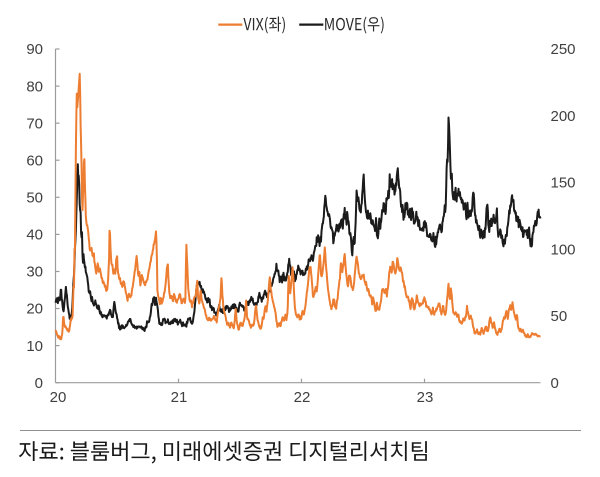 The width and height of the screenshot is (600, 477). What do you see at coordinates (563, 116) in the screenshot?
I see `svg-text: 200` at bounding box center [563, 116].